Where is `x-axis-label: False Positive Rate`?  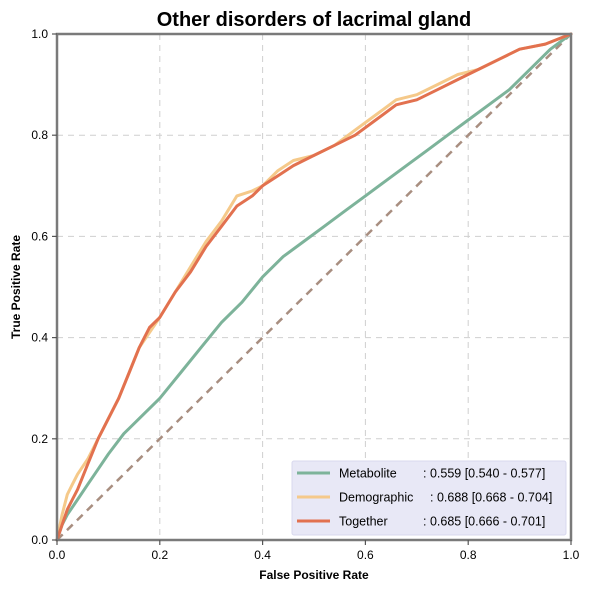
x-axis-label: False Positive Rate is located at coordinates (314, 575).